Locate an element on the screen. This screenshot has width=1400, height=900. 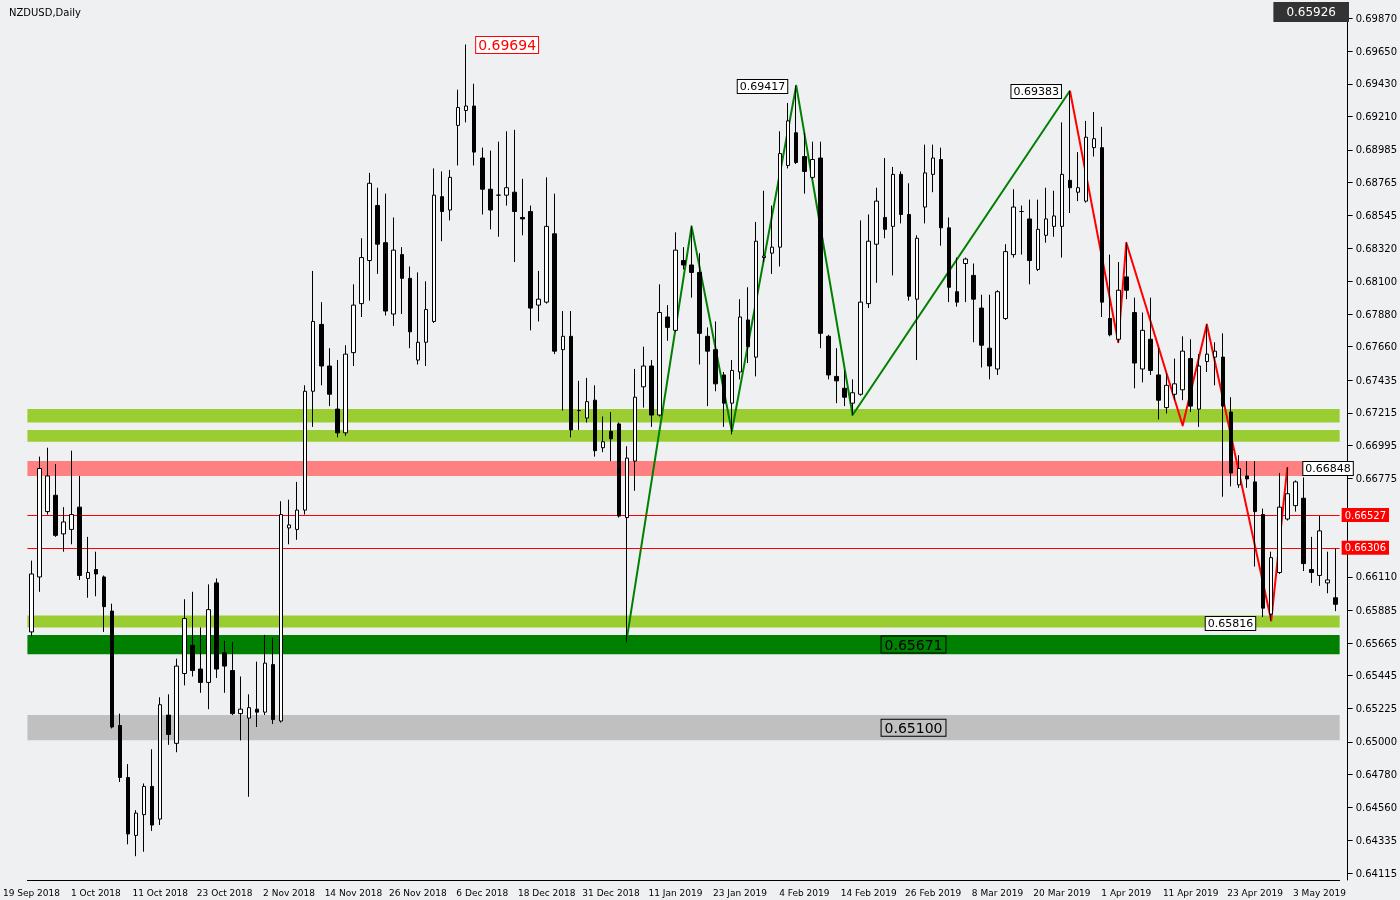
x-tick-label: 14 Feb 2019 is located at coordinates (868, 892).